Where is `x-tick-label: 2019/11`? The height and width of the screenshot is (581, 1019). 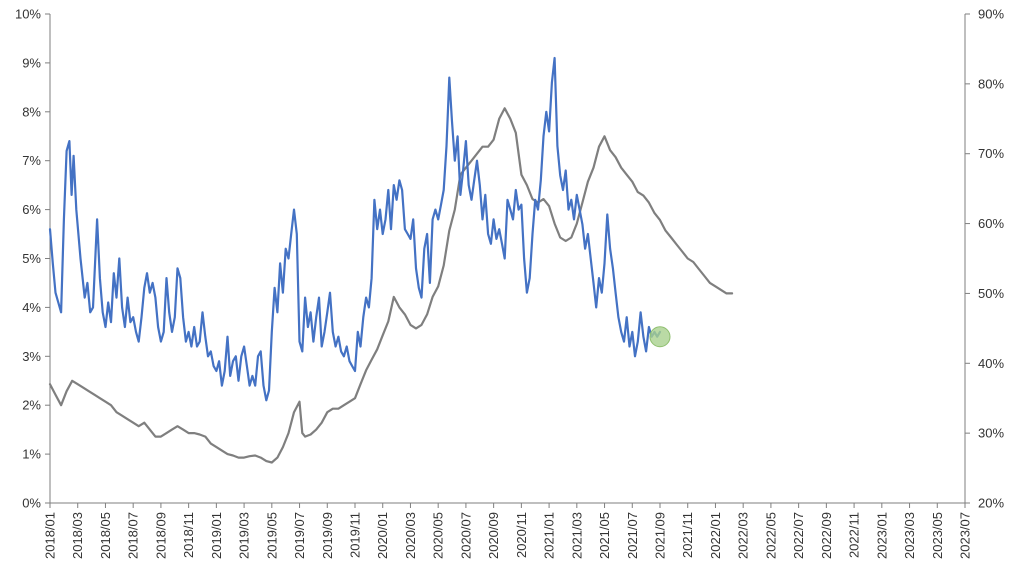 x-tick-label: 2019/11 is located at coordinates (355, 535).